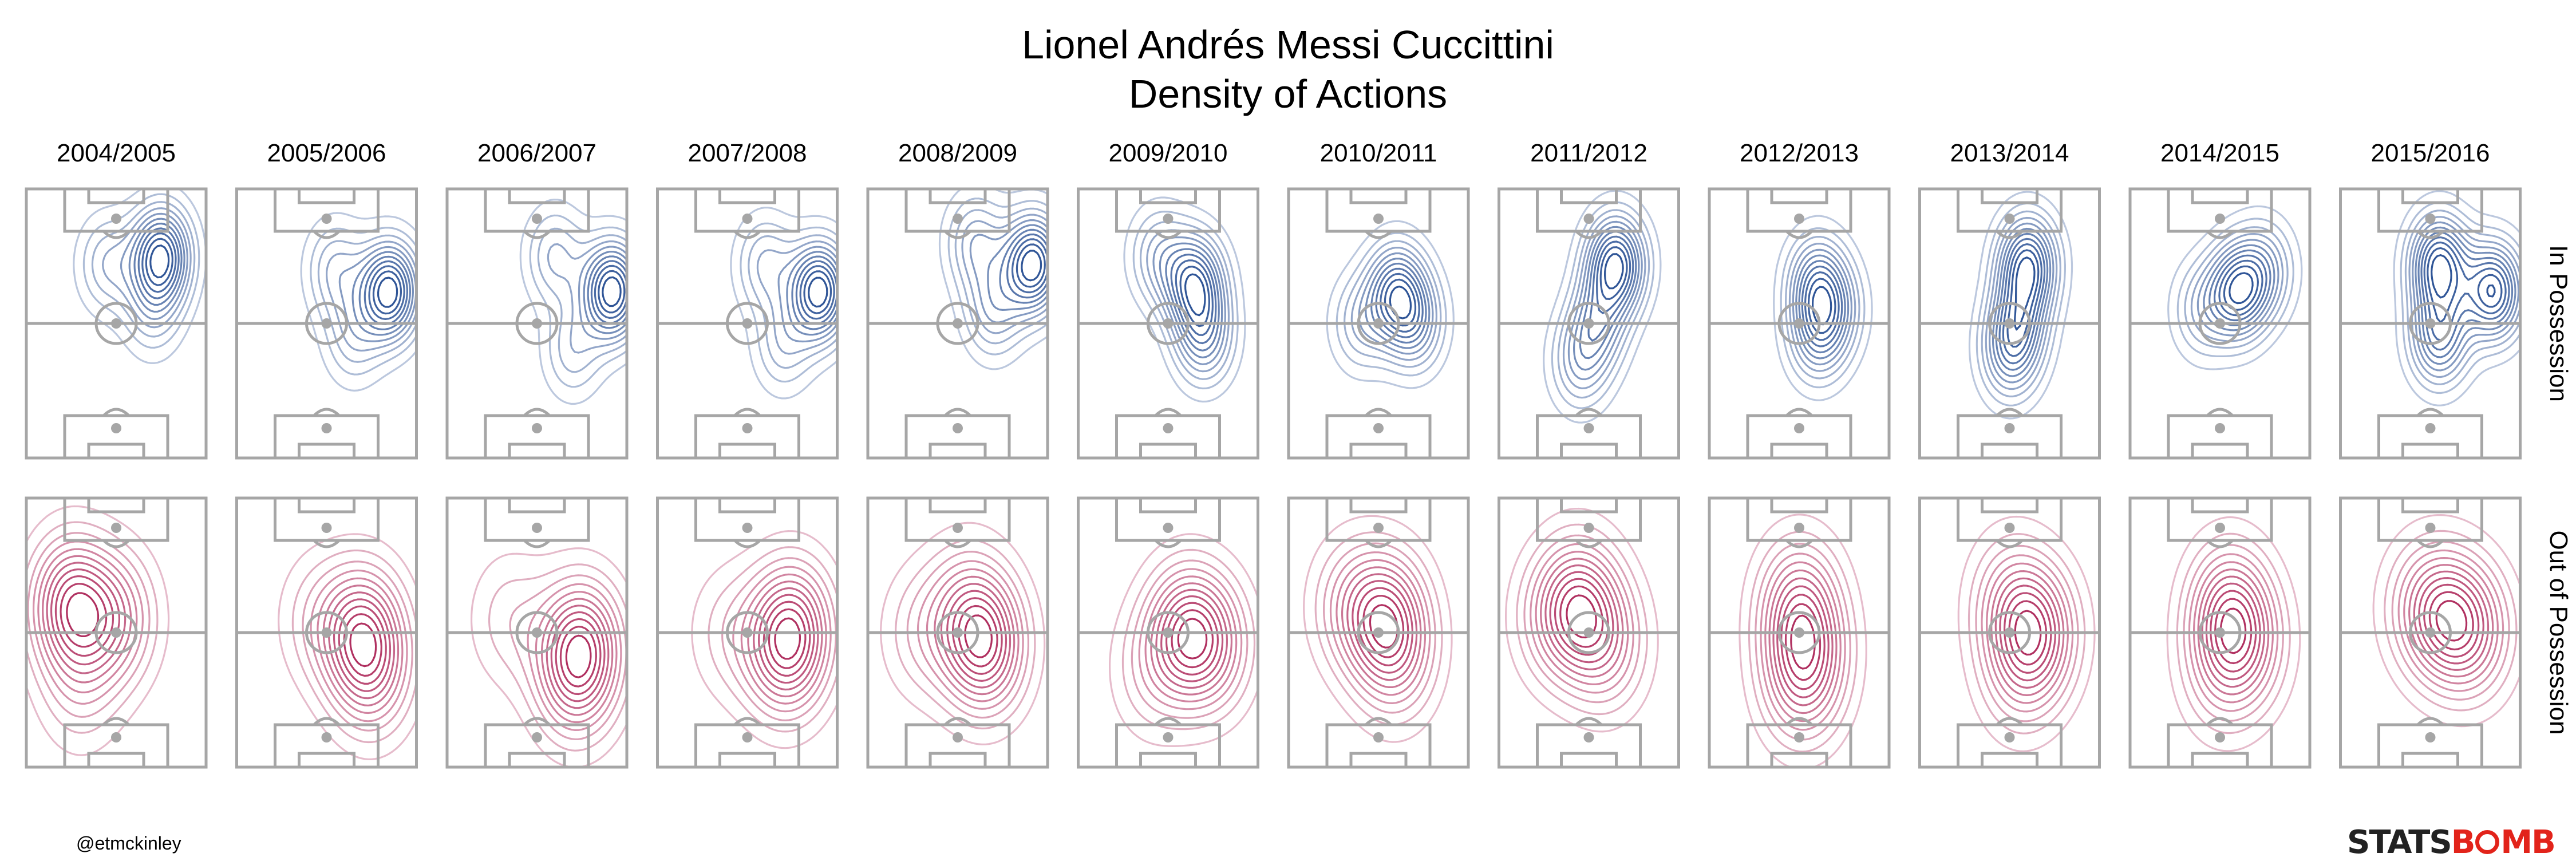  What do you see at coordinates (2009, 153) in the screenshot?
I see `season-label: 2013/2014` at bounding box center [2009, 153].